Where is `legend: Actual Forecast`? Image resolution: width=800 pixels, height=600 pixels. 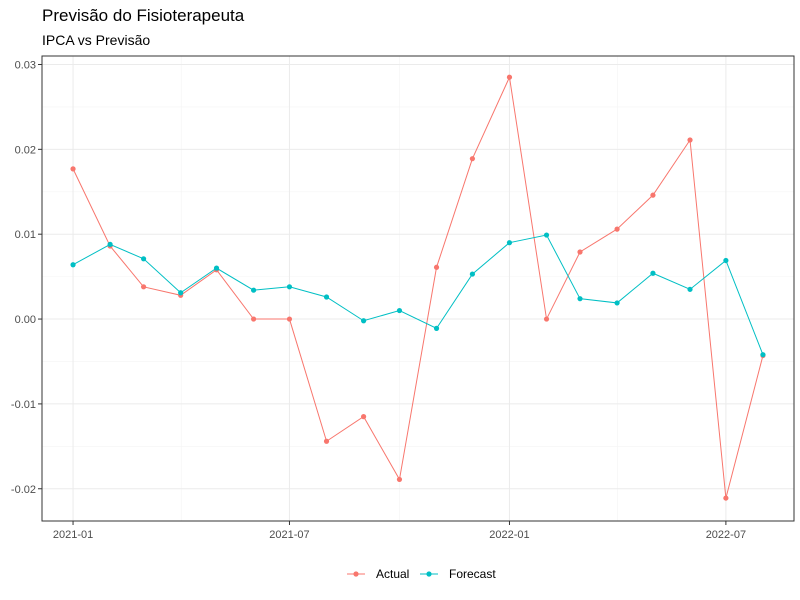
legend: Actual Forecast is located at coordinates (421, 574).